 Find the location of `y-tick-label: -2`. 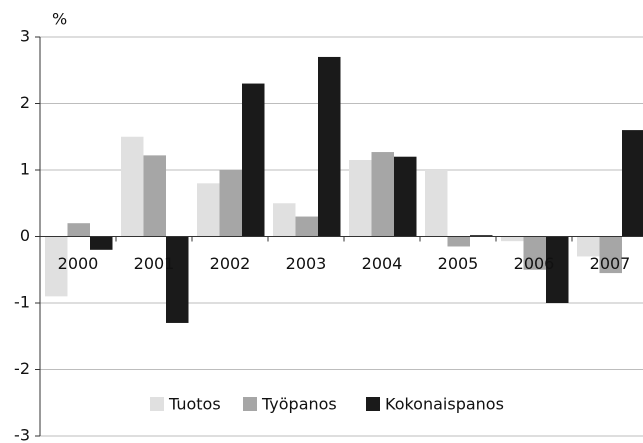

y-tick-label: -2 is located at coordinates (22, 368).